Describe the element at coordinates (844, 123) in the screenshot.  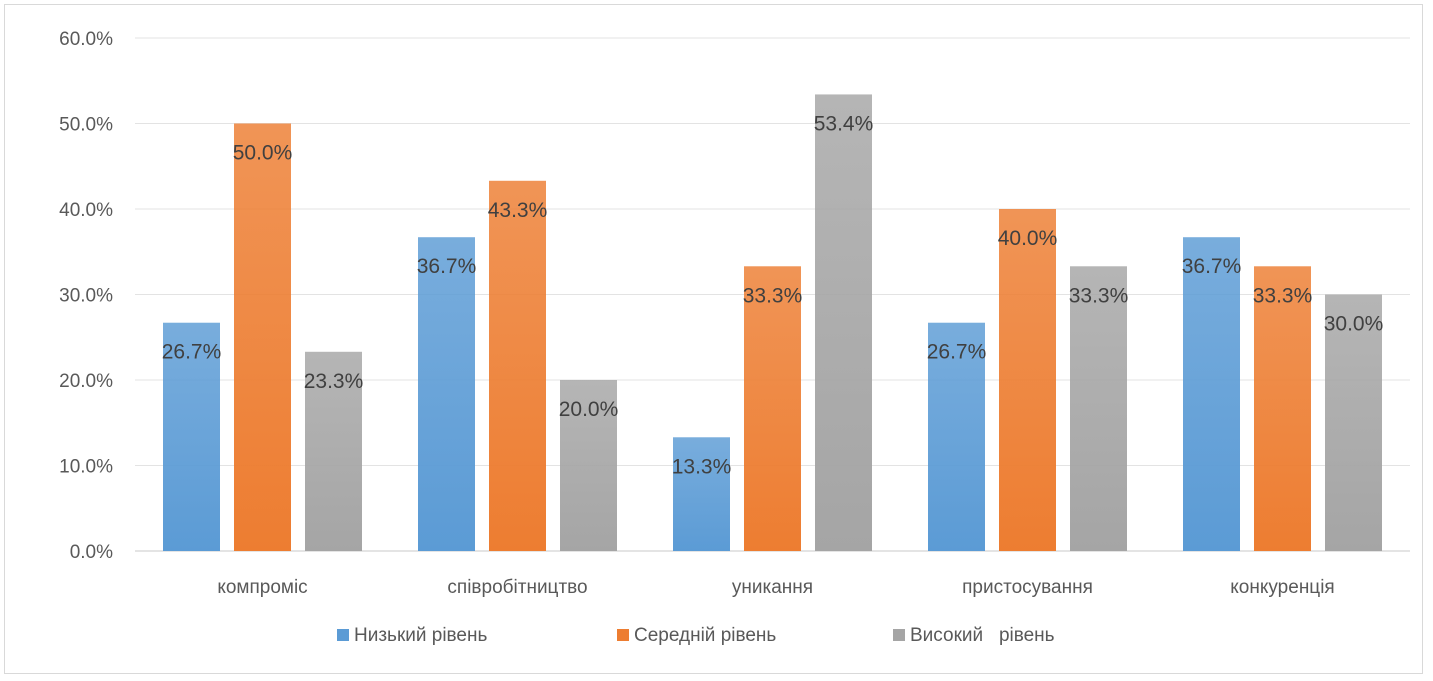
I see `data-label: 53.4%` at that location.